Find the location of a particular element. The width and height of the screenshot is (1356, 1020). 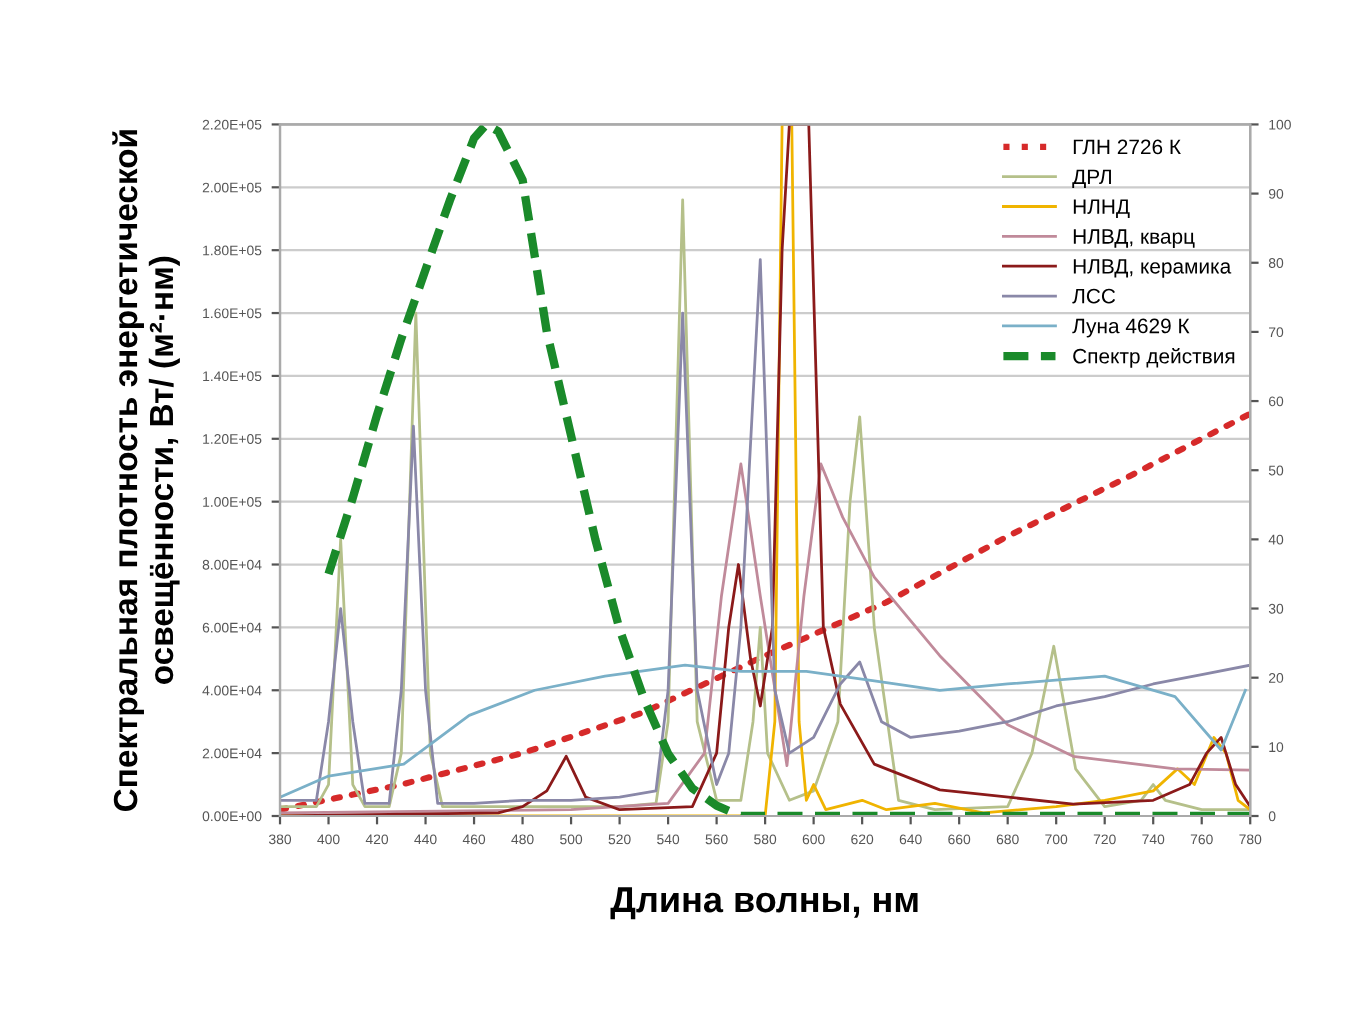

line-series is located at coordinates (763, 731).